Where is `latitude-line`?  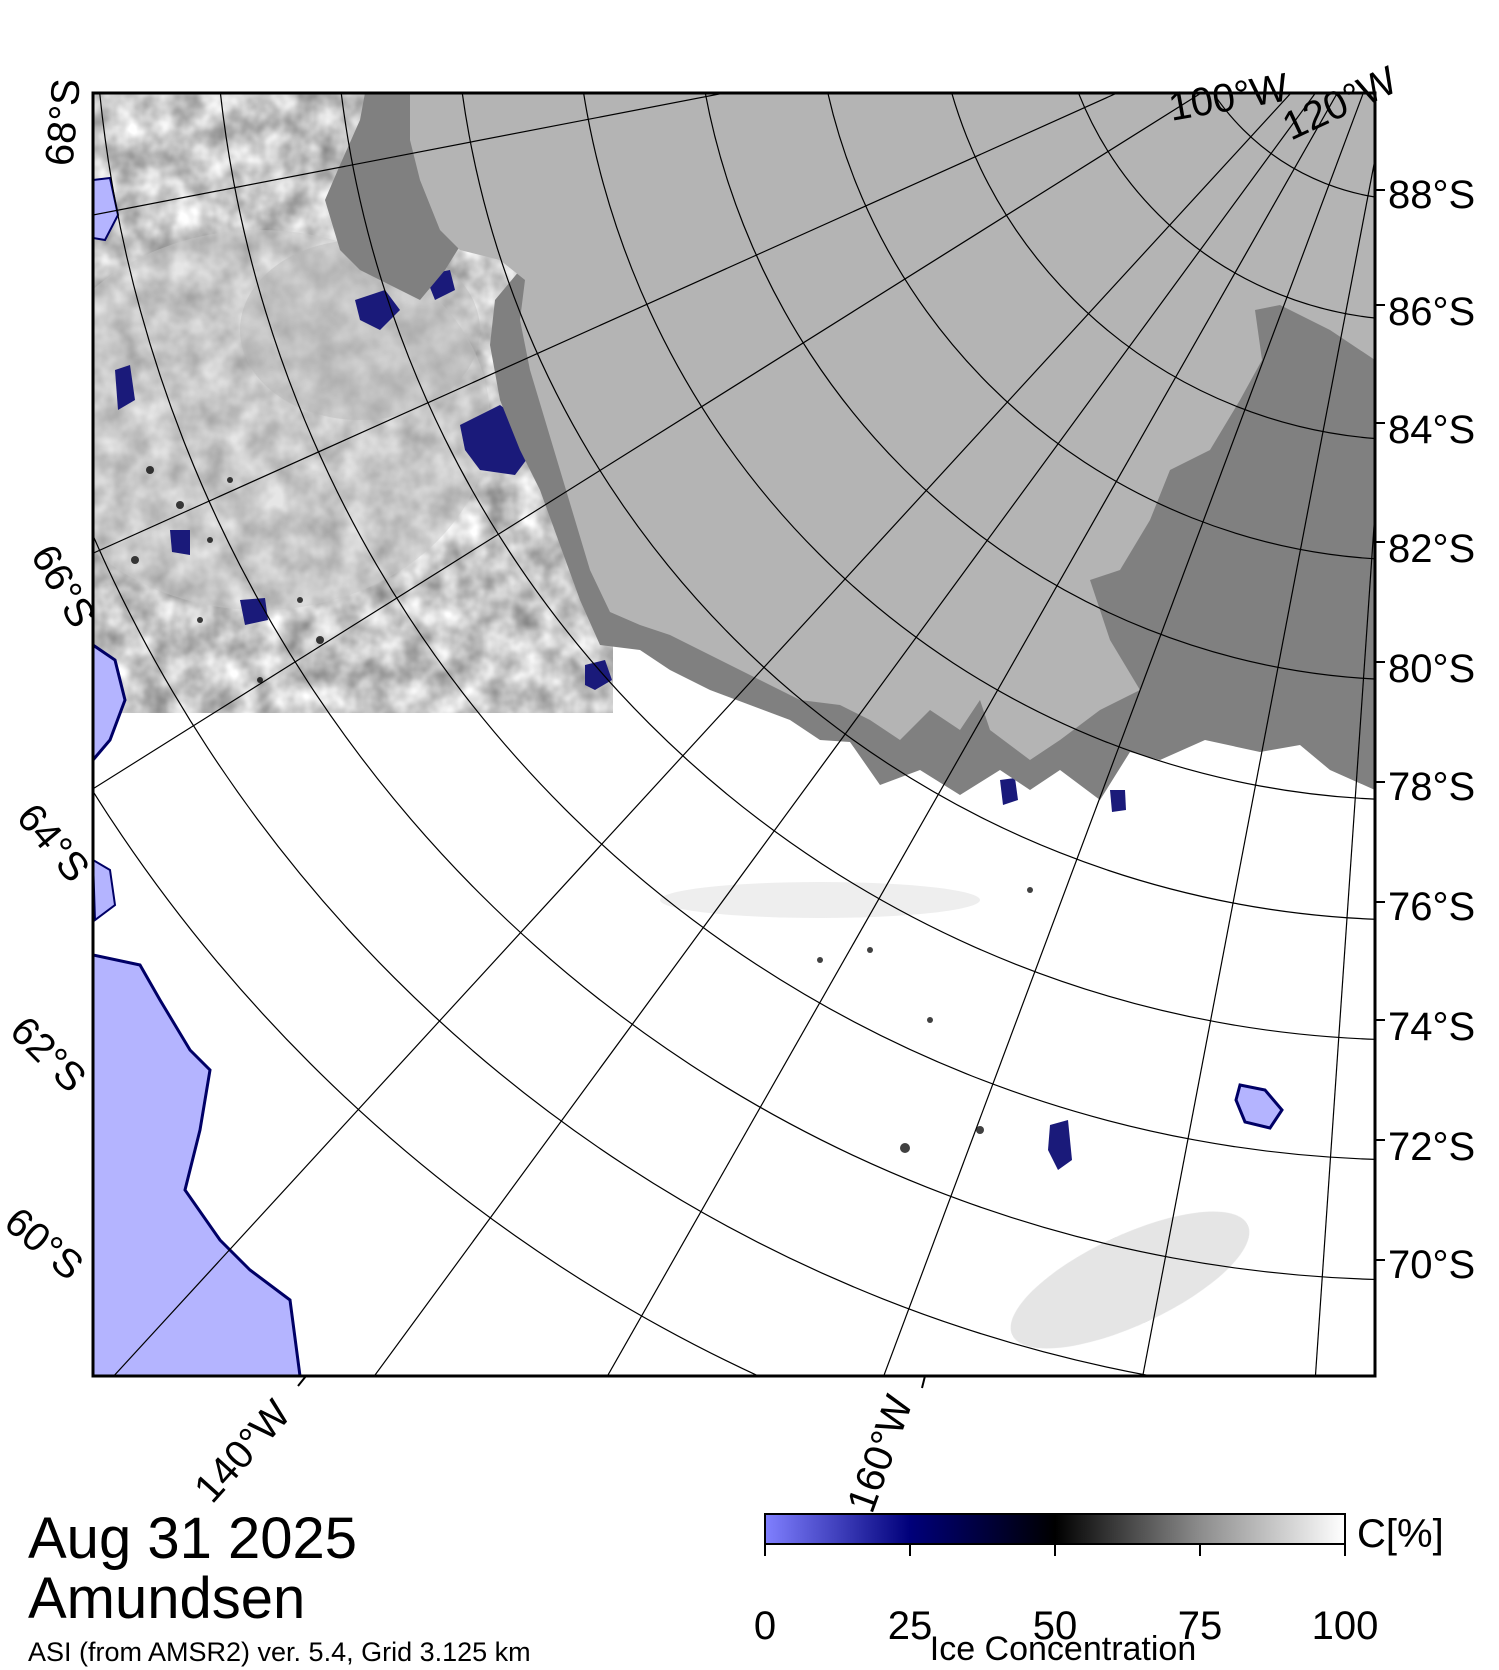 latitude-line is located at coordinates (1396, 40).